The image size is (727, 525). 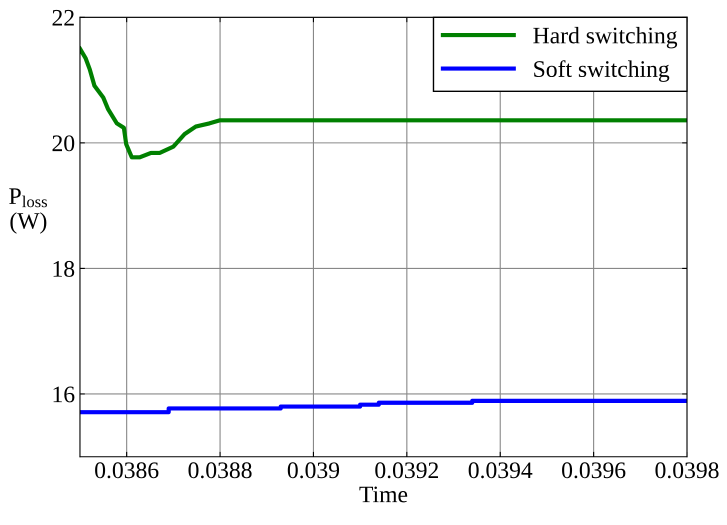 What do you see at coordinates (64, 268) in the screenshot?
I see `y-tick-label: 18` at bounding box center [64, 268].